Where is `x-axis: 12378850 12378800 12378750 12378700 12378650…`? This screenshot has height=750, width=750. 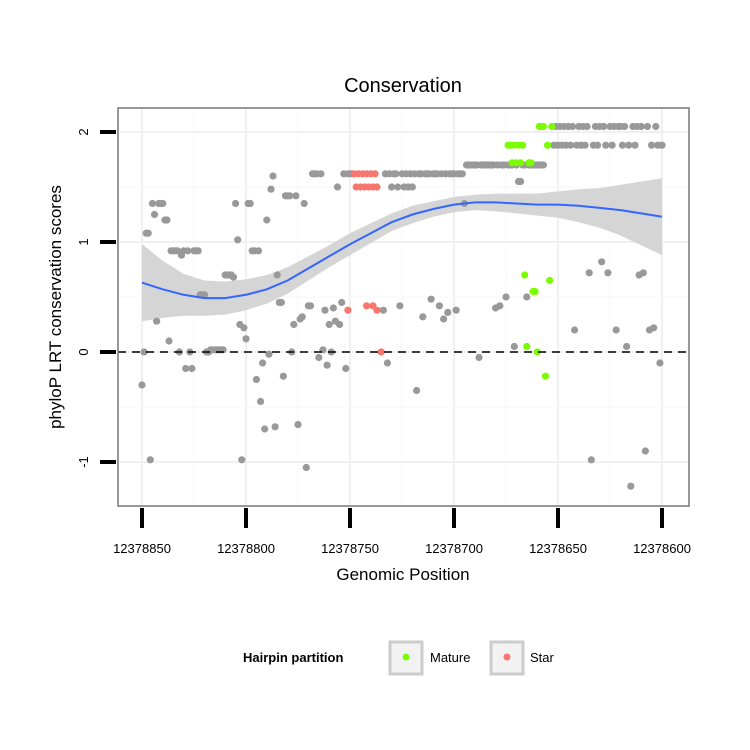 x-axis: 12378850 12378800 12378750 12378700 12378650… is located at coordinates (402, 532).